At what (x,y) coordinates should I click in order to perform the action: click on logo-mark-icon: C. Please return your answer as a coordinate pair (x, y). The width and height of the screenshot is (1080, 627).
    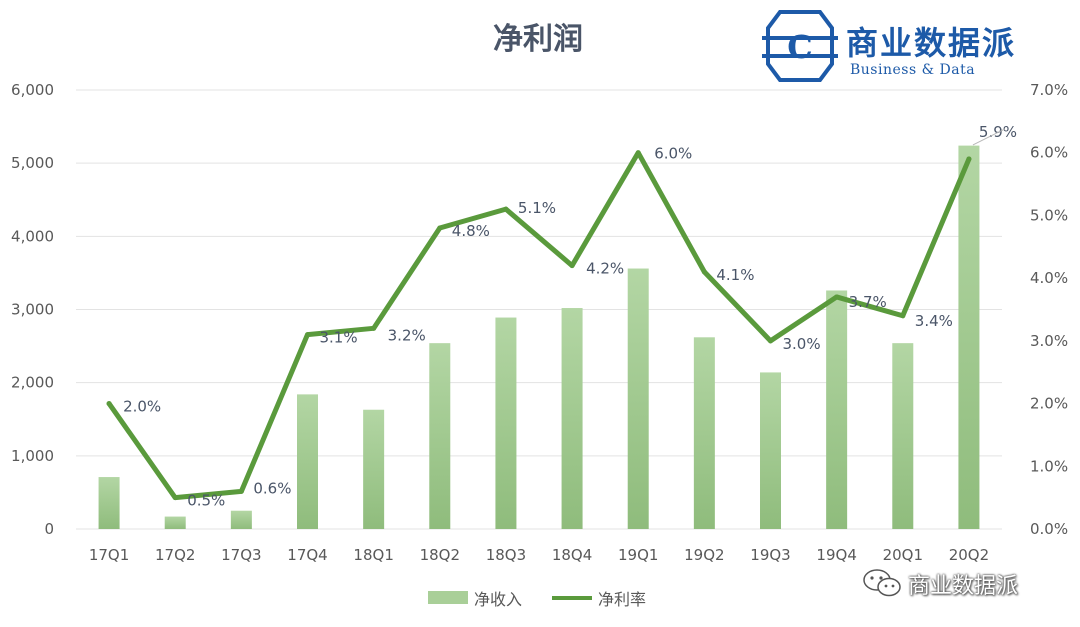
    Looking at the image, I should click on (800, 46).